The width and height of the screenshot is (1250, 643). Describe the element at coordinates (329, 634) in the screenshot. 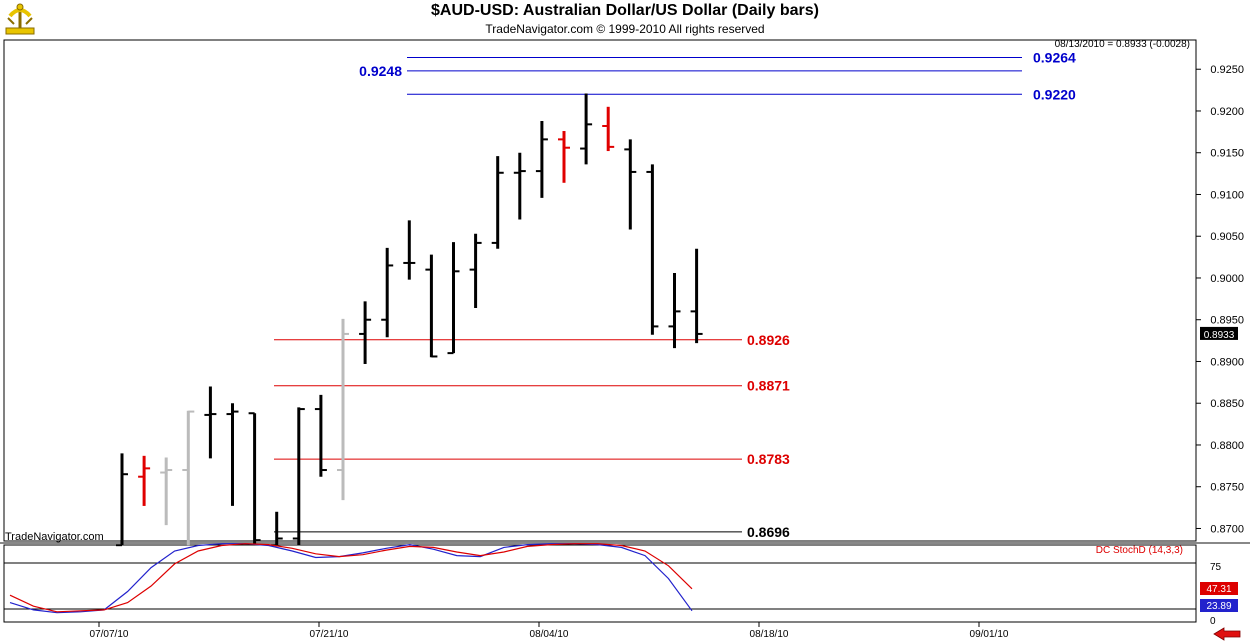

I see `x-tick-label: 07/21/10` at that location.